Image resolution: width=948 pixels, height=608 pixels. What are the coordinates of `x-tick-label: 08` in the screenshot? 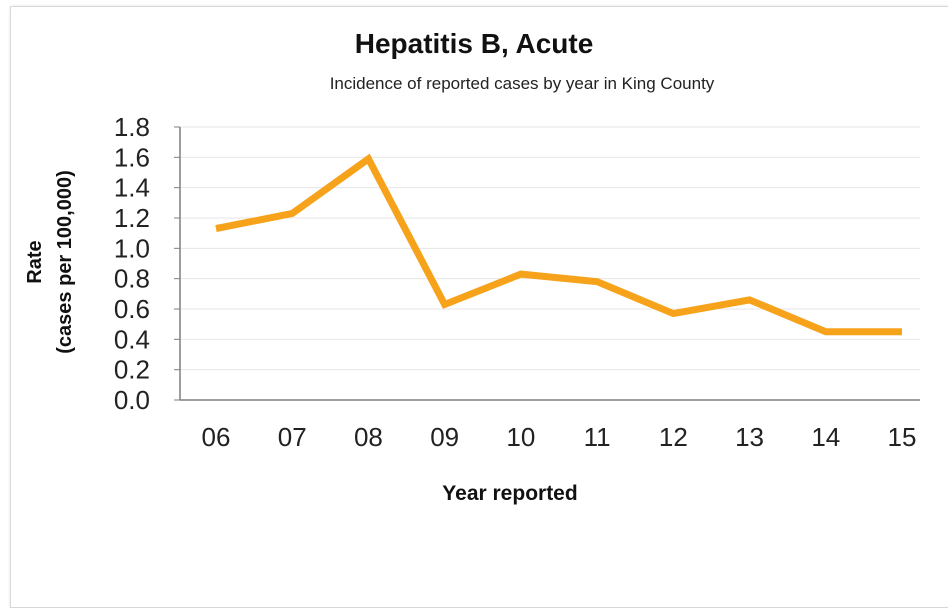 It's located at (368, 437).